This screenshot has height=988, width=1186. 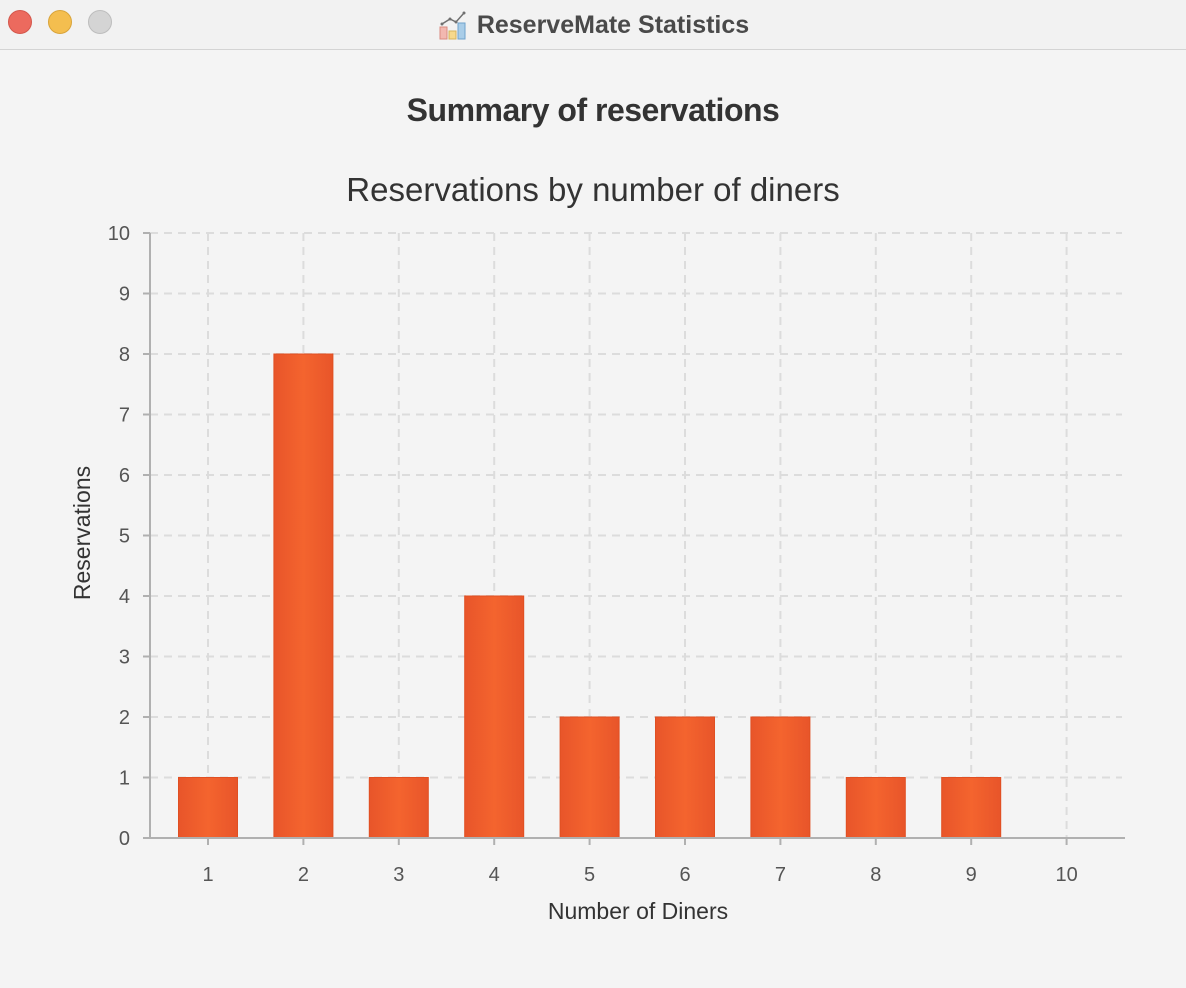 I want to click on y-tick-label: 4, so click(x=124, y=597).